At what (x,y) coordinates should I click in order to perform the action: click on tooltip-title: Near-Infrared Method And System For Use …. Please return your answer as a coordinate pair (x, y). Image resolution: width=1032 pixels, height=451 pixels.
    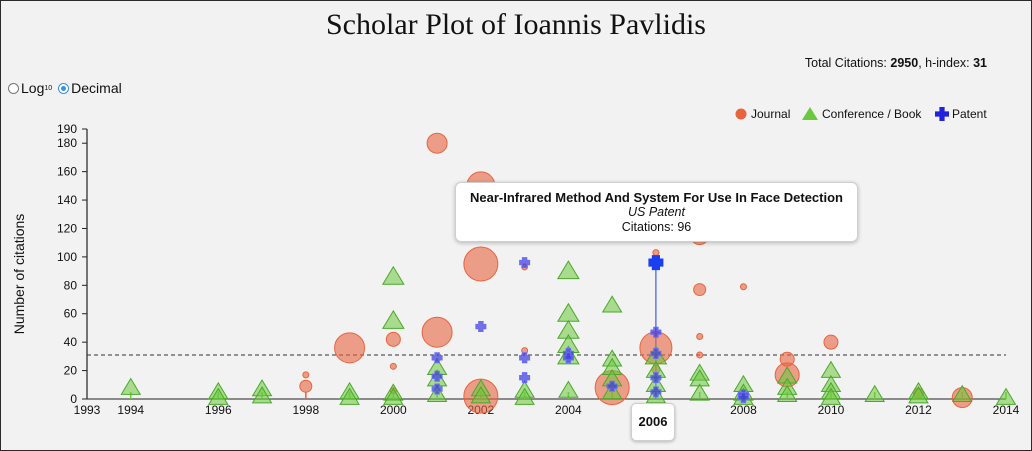
    Looking at the image, I should click on (656, 197).